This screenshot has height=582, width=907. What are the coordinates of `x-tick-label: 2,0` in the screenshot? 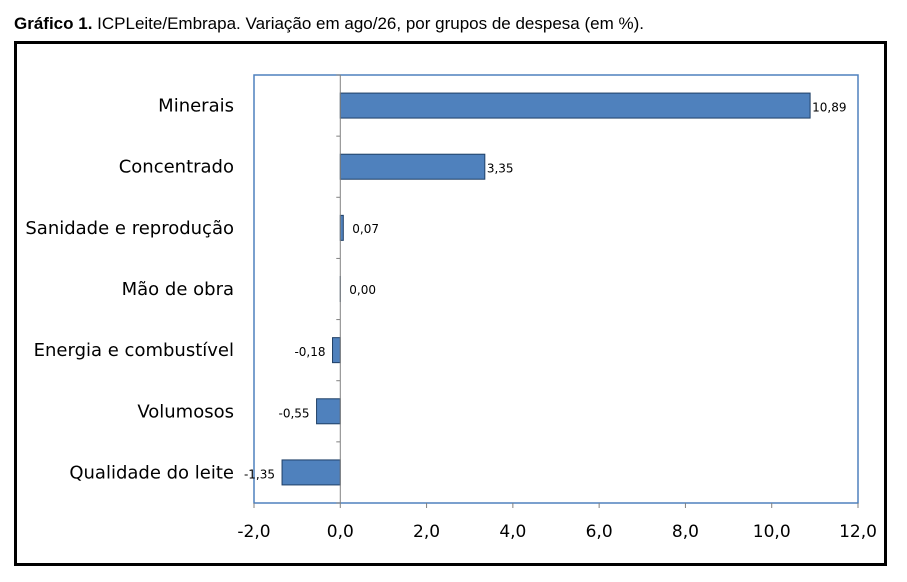 It's located at (426, 532).